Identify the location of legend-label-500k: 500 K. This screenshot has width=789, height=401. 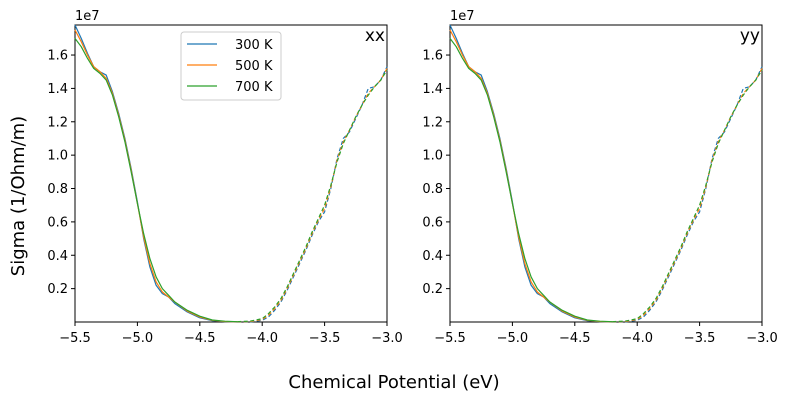
(254, 66).